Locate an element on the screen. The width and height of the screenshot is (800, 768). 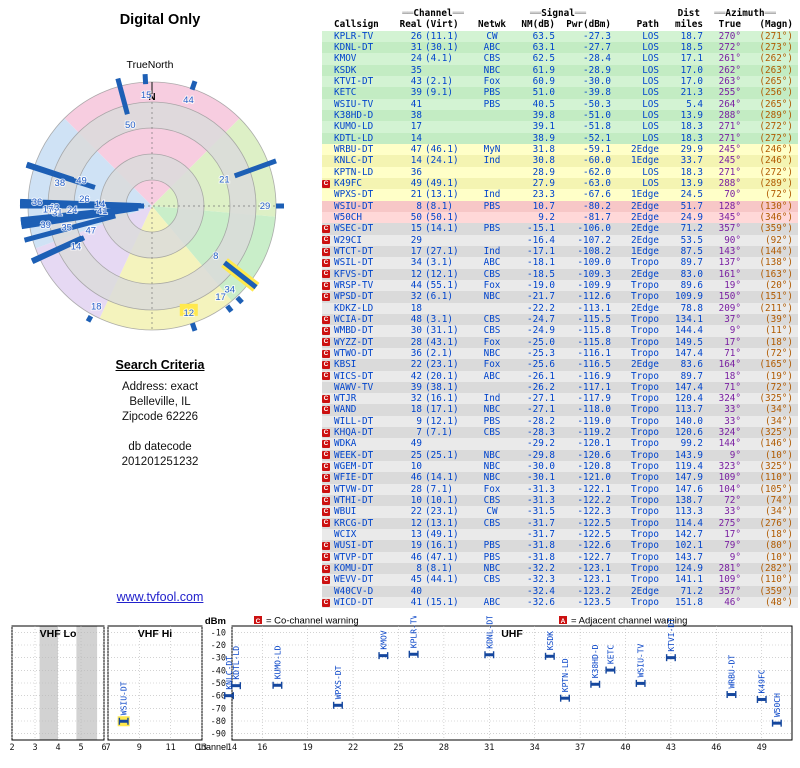
callsign-cell: WPXS-DT is located at coordinates (354, 195).